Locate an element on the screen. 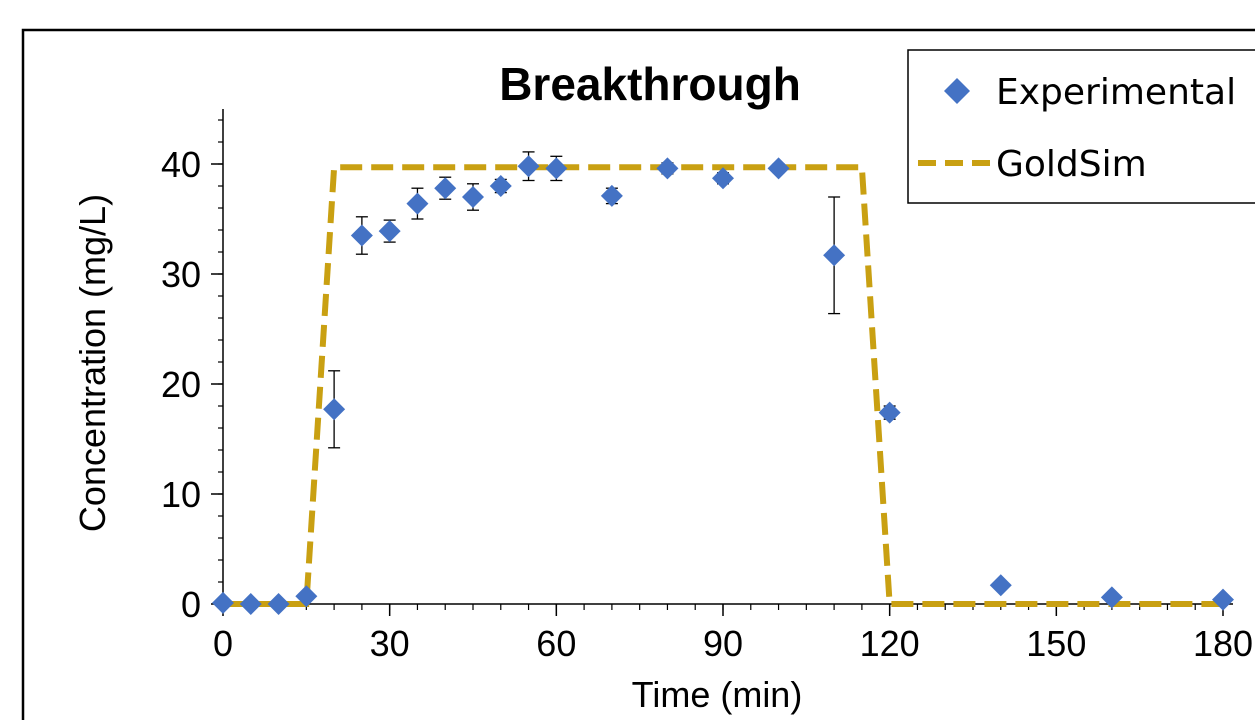  legend-goldsim-label: GoldSim is located at coordinates (1071, 164).